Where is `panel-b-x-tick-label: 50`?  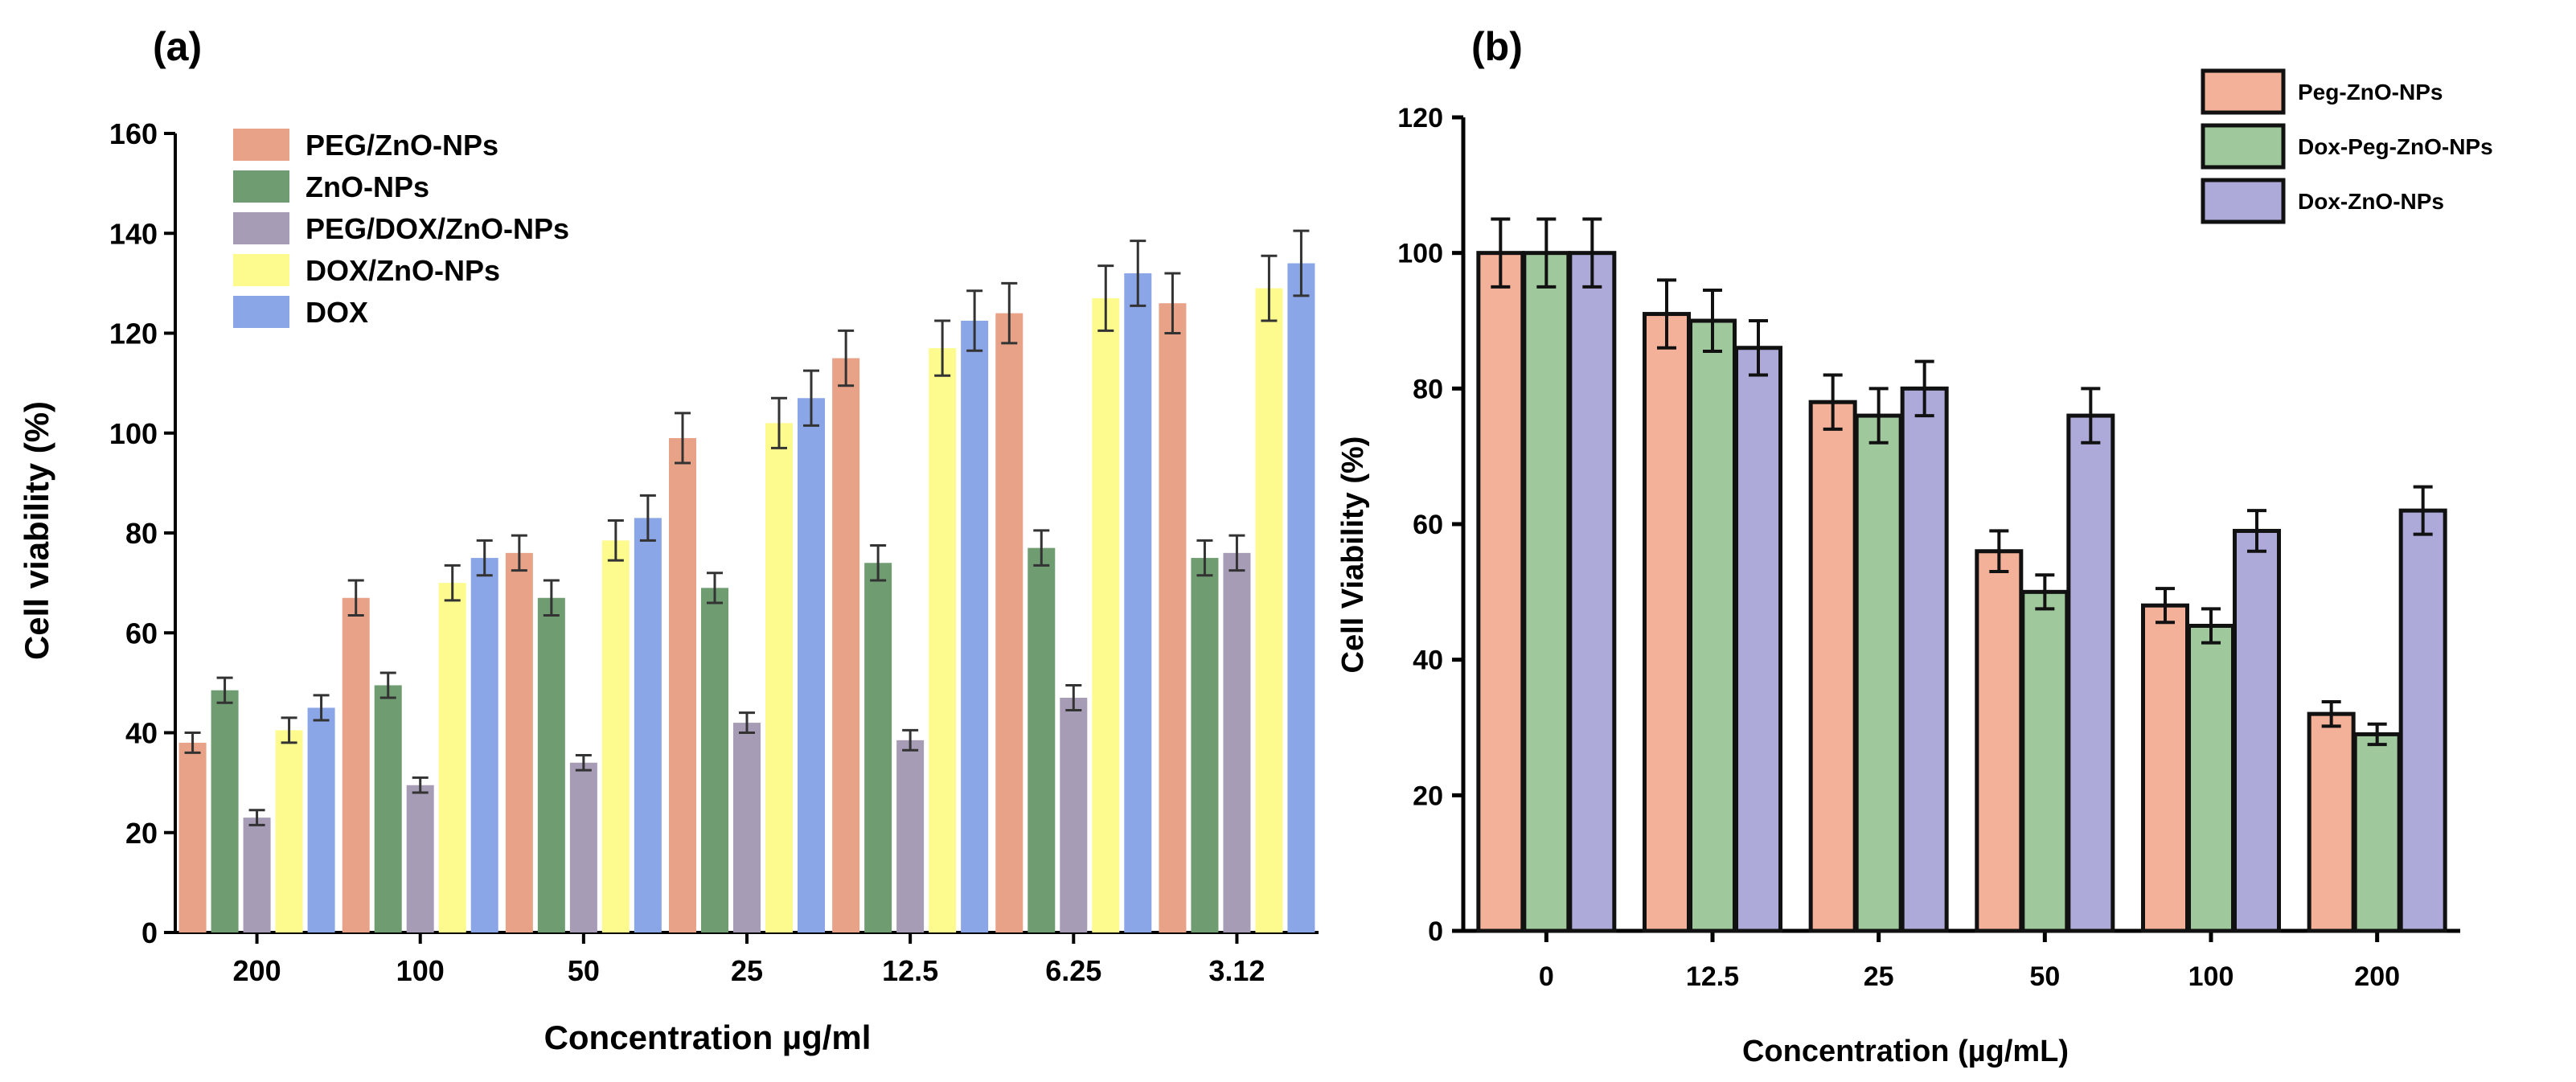
panel-b-x-tick-label: 50 is located at coordinates (2045, 976).